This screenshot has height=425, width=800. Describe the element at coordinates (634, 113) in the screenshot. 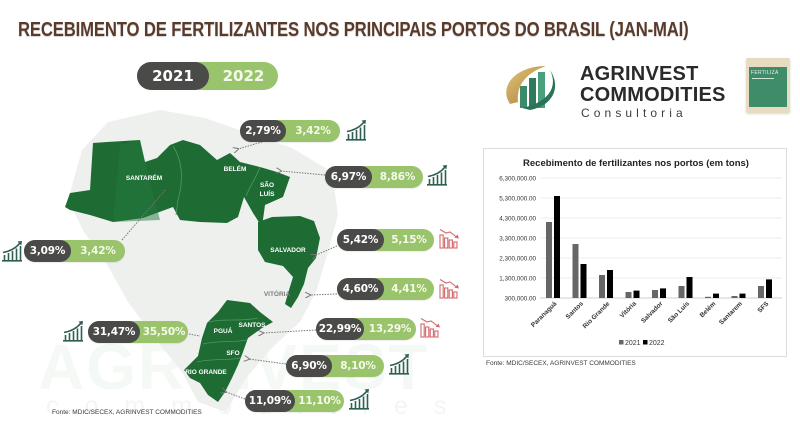

I see `brand-tagline: Consultoria` at that location.